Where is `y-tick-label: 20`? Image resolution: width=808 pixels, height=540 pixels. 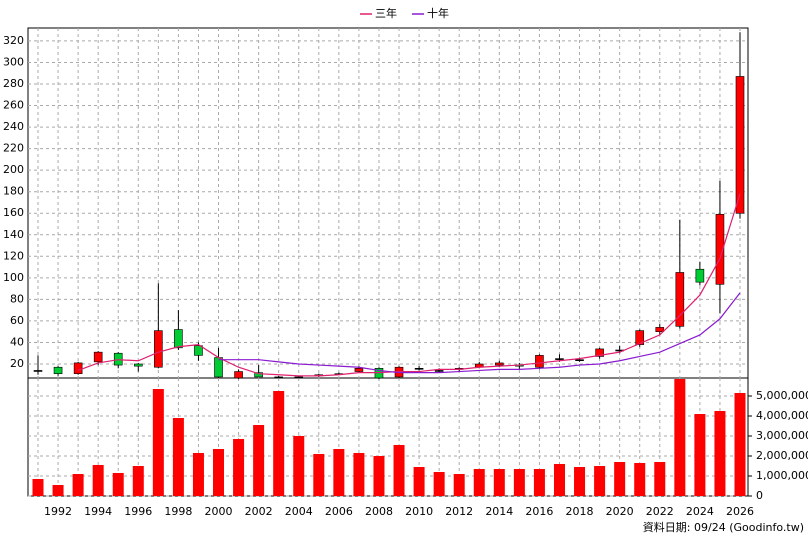
y-tick-label: 20 is located at coordinates (17, 363).